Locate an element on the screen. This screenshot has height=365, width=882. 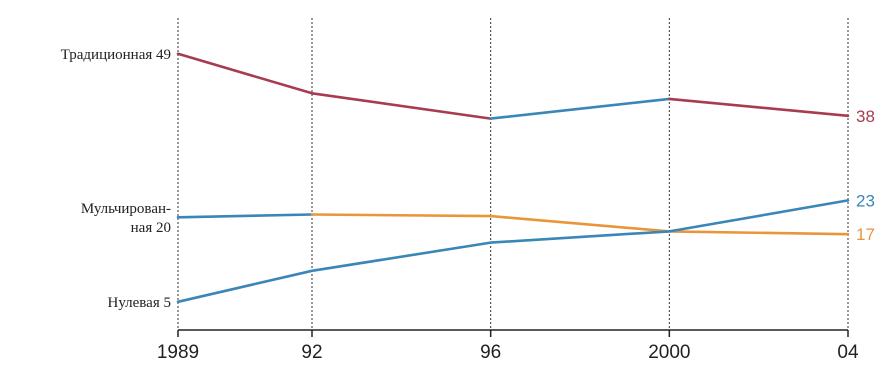
start-label-1: Традиционная 49 is located at coordinates (116, 55).